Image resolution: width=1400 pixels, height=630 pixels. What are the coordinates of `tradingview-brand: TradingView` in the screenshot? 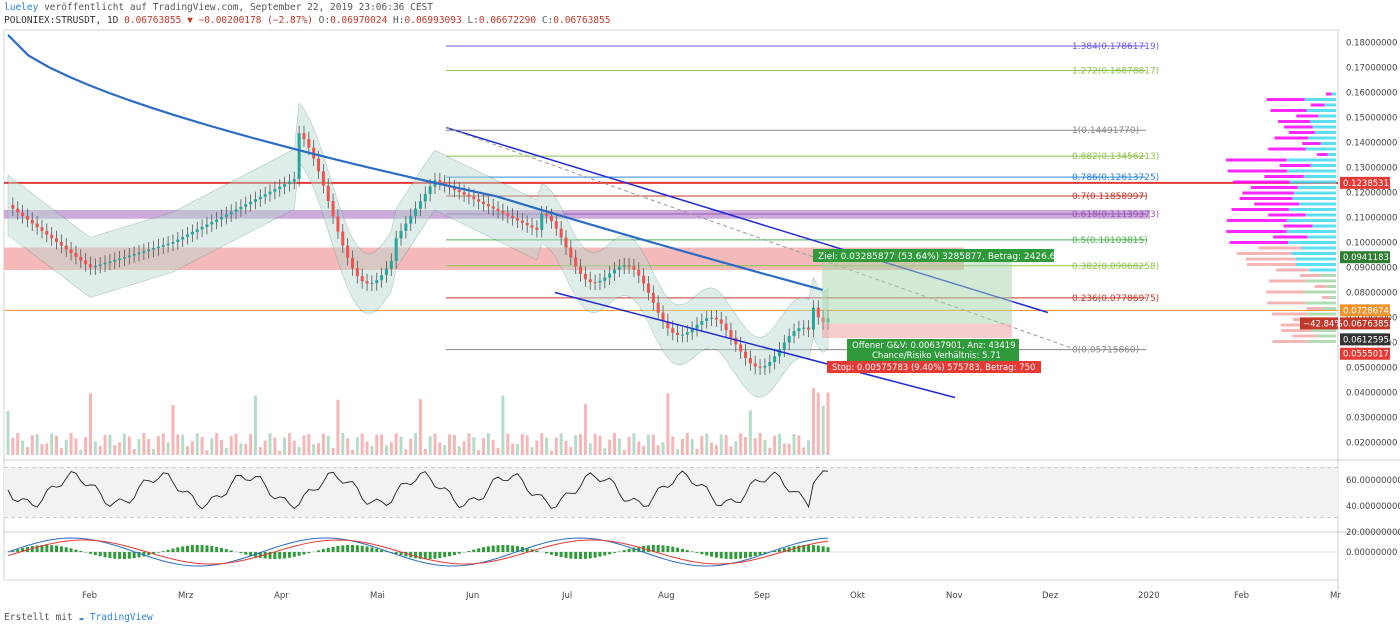 It's located at (121, 617).